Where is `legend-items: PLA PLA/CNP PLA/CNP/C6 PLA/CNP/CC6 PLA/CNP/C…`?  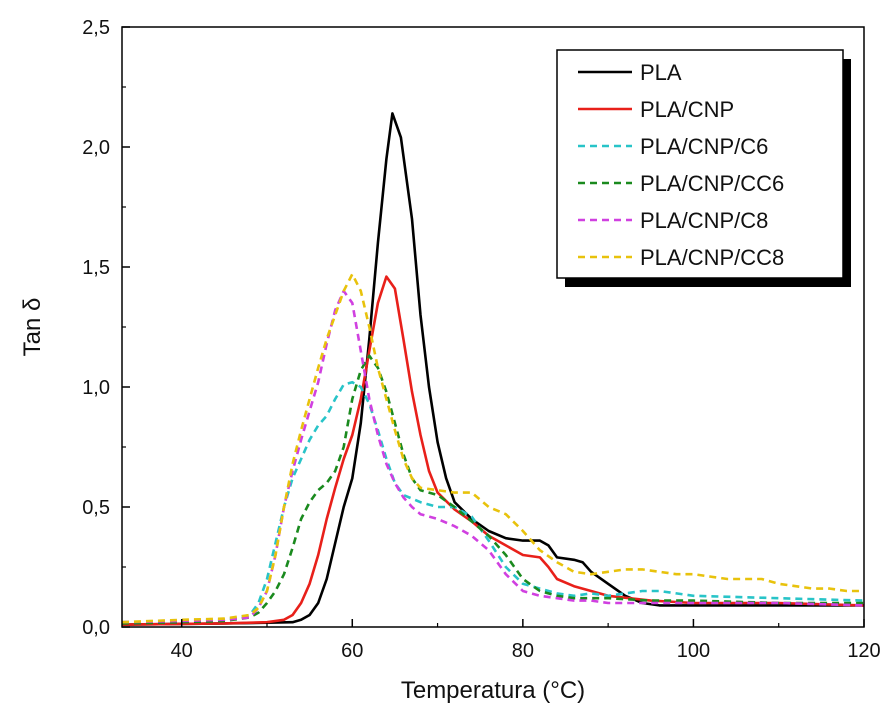
legend-items: PLA PLA/CNP PLA/CNP/C6 PLA/CNP/CC6 PLA/CNP/C… is located at coordinates (681, 165).